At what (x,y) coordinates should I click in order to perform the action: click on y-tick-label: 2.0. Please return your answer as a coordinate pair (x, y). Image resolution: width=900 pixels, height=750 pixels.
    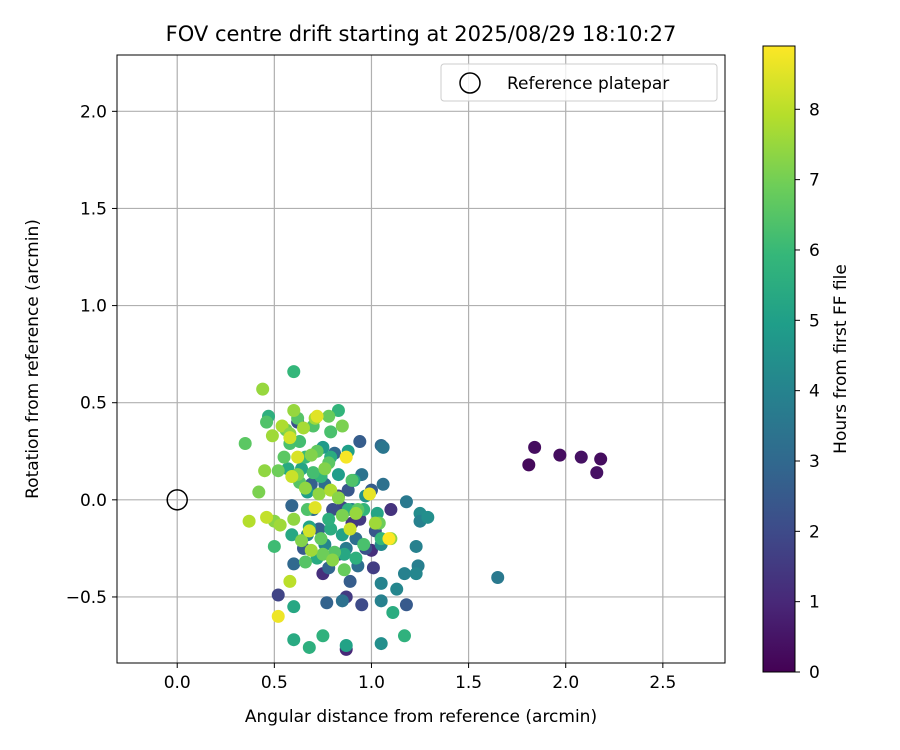
    Looking at the image, I should click on (93, 112).